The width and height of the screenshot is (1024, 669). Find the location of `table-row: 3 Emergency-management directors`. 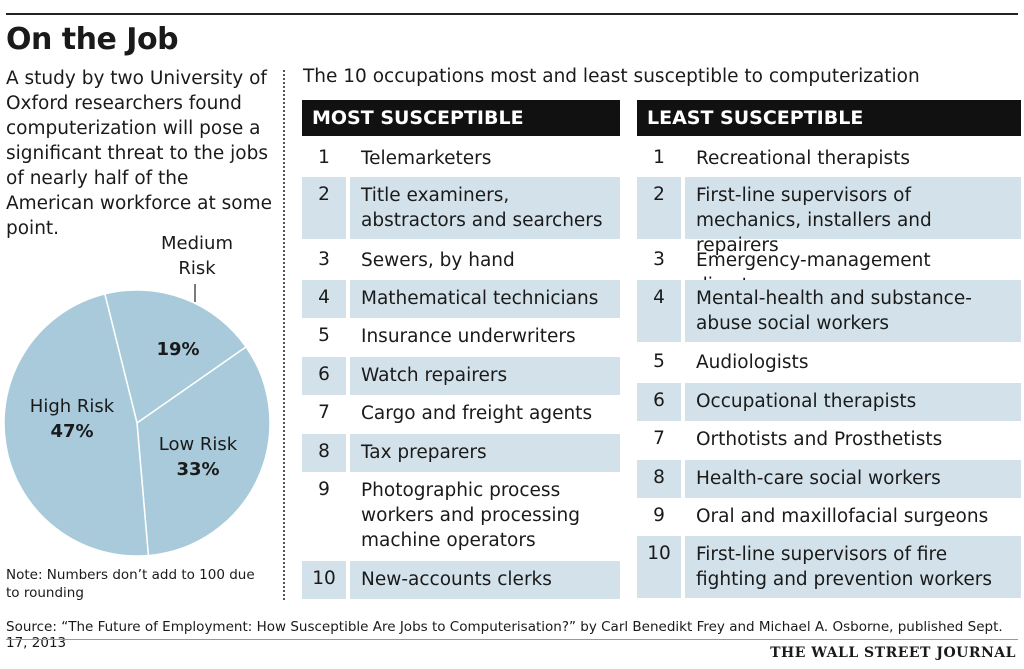

table-row: 3 Emergency-management directors is located at coordinates (829, 269).